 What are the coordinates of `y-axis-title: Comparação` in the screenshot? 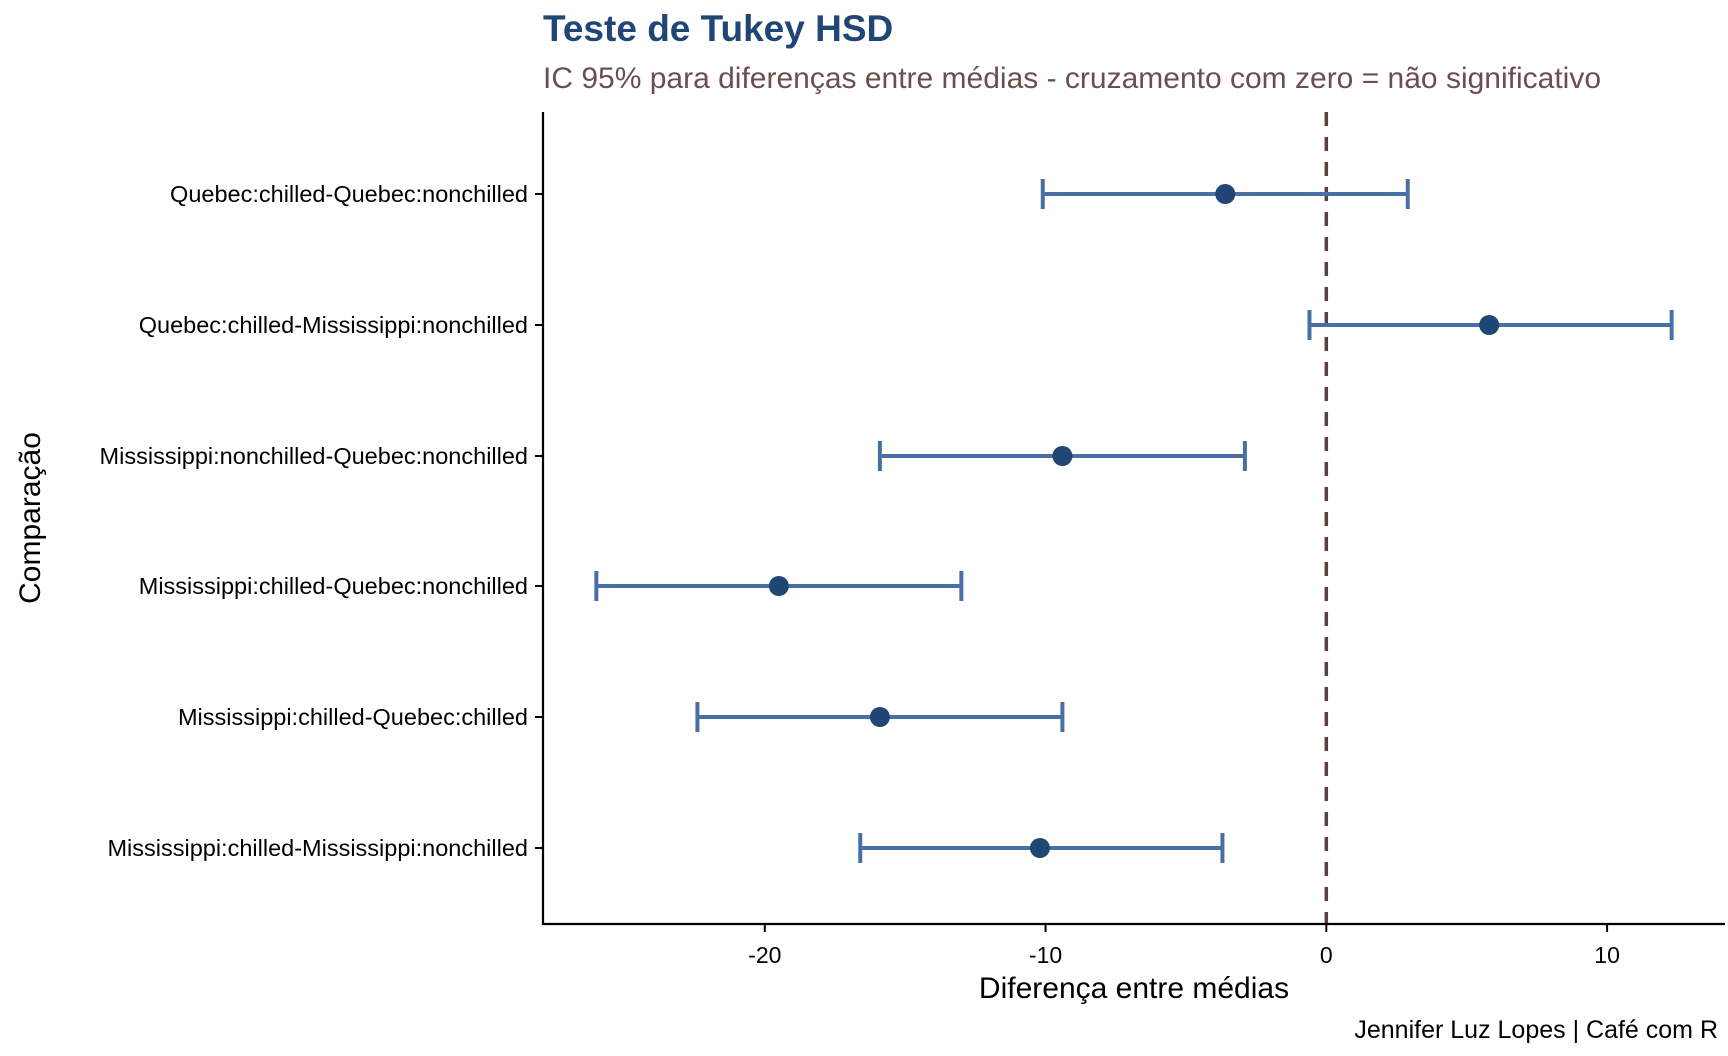 It's located at (30, 518).